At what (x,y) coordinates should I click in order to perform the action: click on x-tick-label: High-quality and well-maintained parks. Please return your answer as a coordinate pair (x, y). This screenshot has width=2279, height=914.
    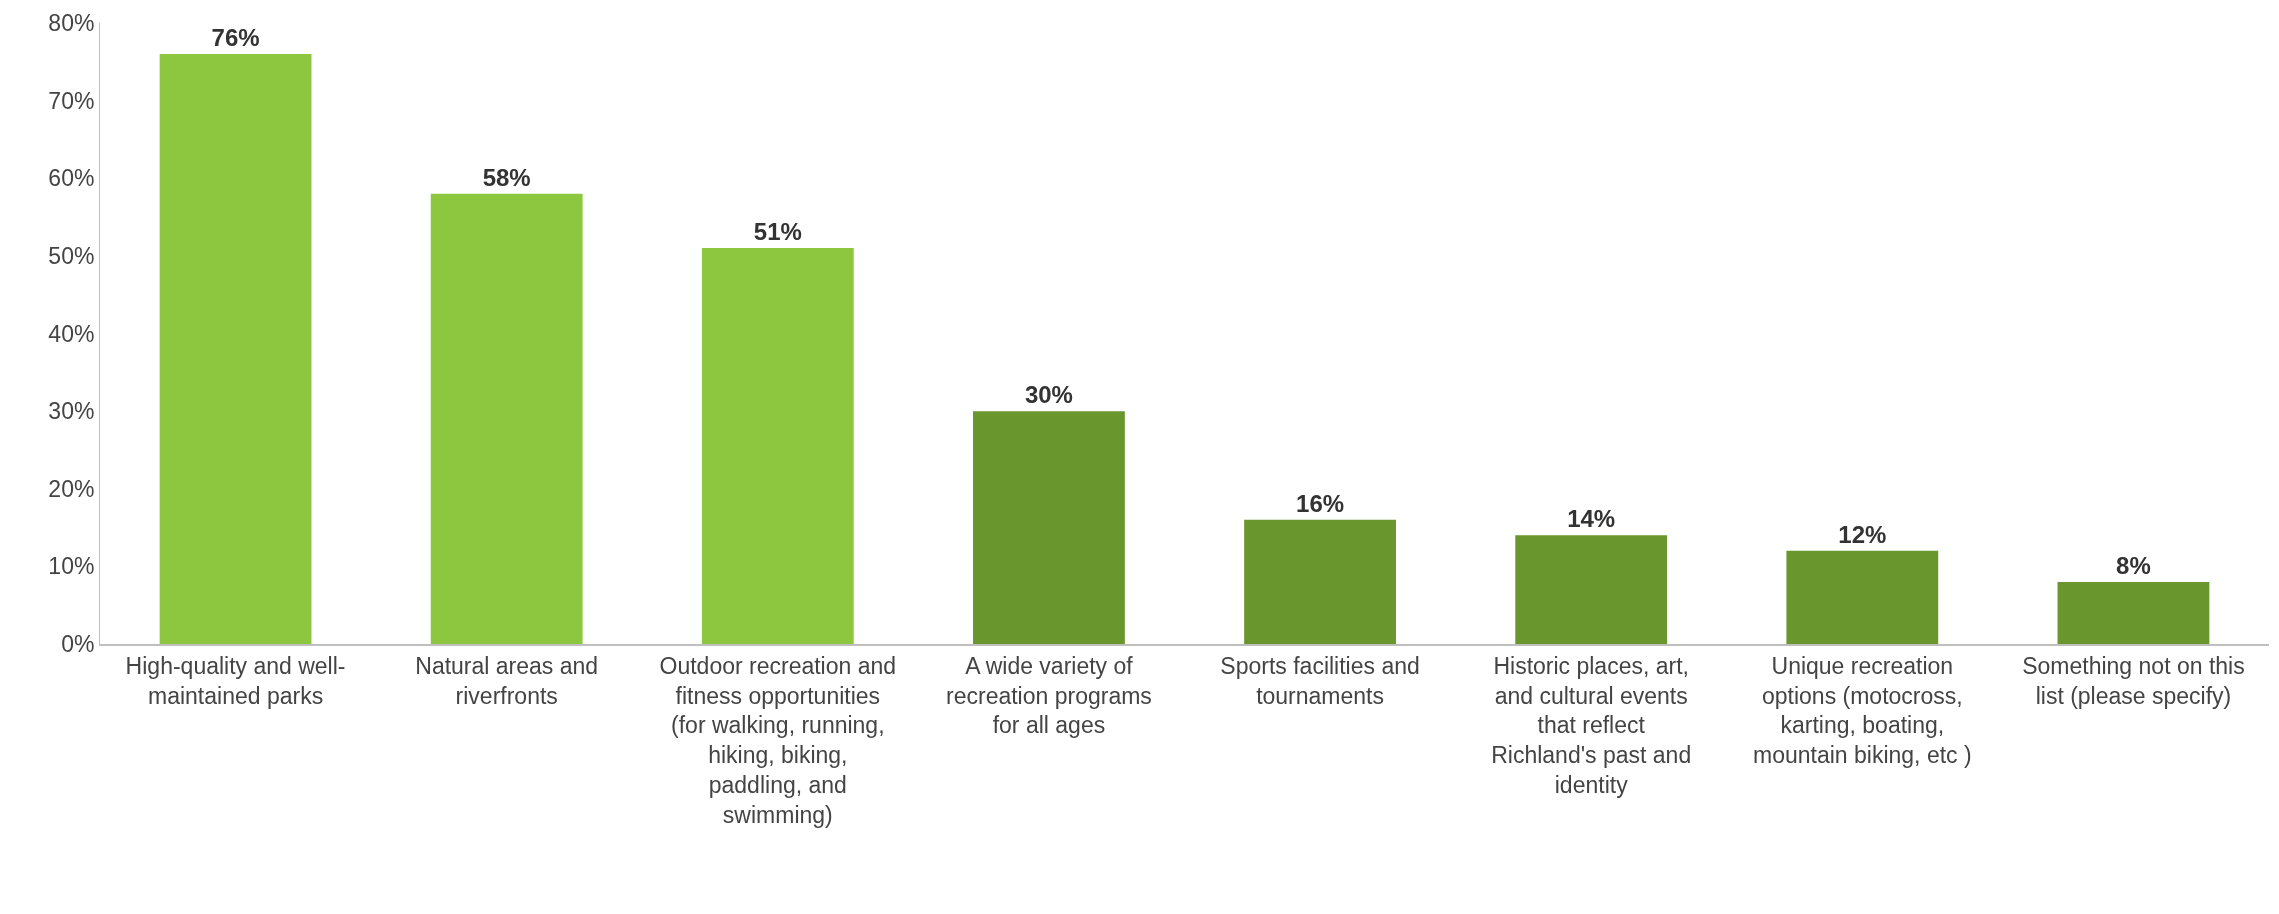
    Looking at the image, I should click on (235, 680).